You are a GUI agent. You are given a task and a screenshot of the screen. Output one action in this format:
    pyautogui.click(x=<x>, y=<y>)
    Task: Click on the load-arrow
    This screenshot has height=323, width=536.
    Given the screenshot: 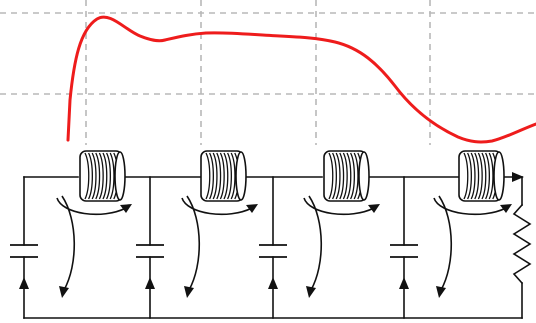 What is the action you would take?
    pyautogui.click(x=518, y=177)
    